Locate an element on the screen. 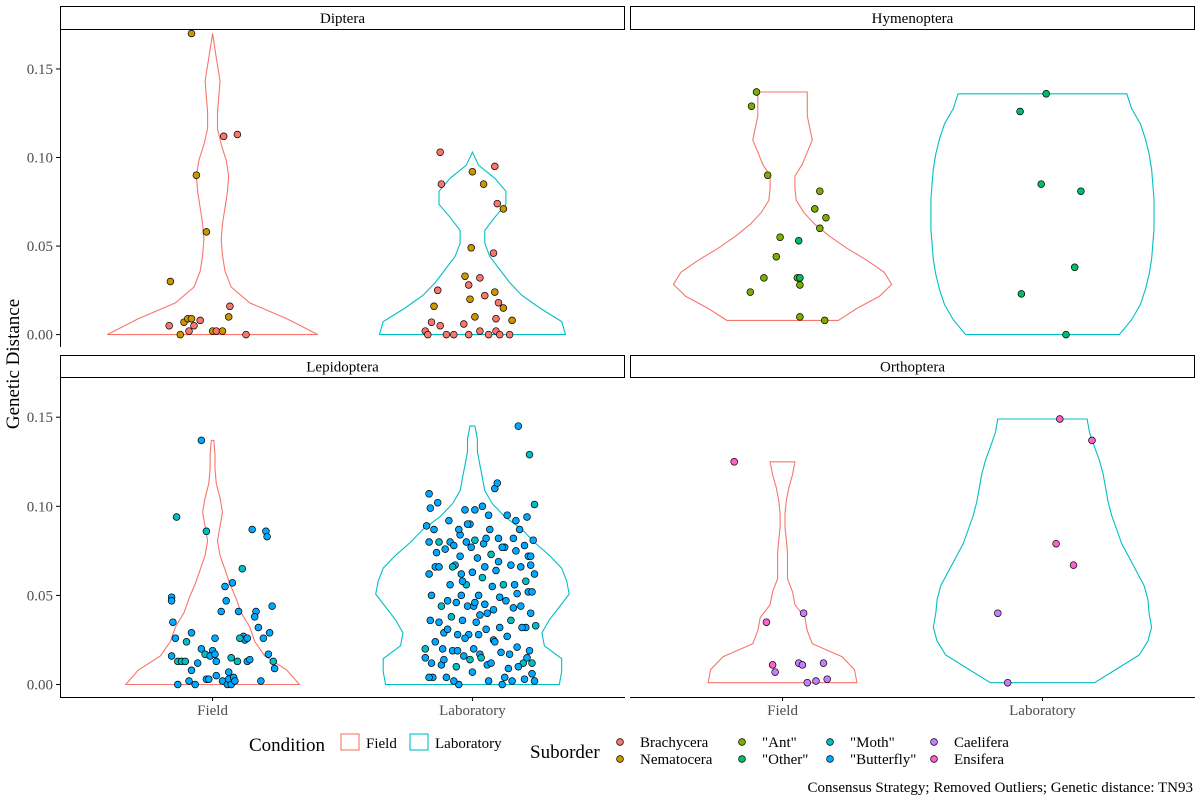 This screenshot has height=800, width=1200. facet-strip is located at coordinates (912, 366).